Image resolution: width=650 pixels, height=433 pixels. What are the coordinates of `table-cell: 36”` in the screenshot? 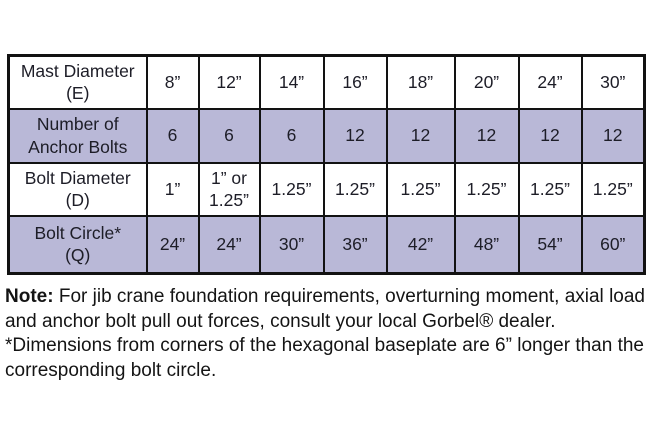 It's located at (355, 244).